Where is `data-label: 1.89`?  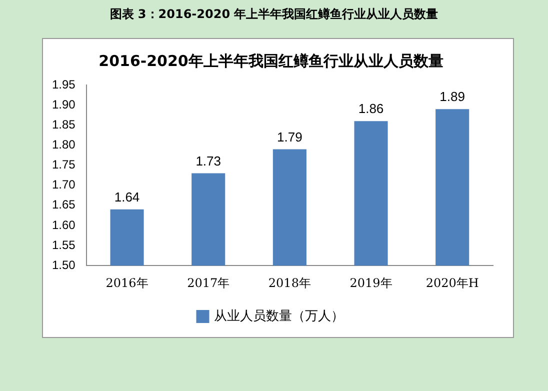 data-label: 1.89 is located at coordinates (452, 96).